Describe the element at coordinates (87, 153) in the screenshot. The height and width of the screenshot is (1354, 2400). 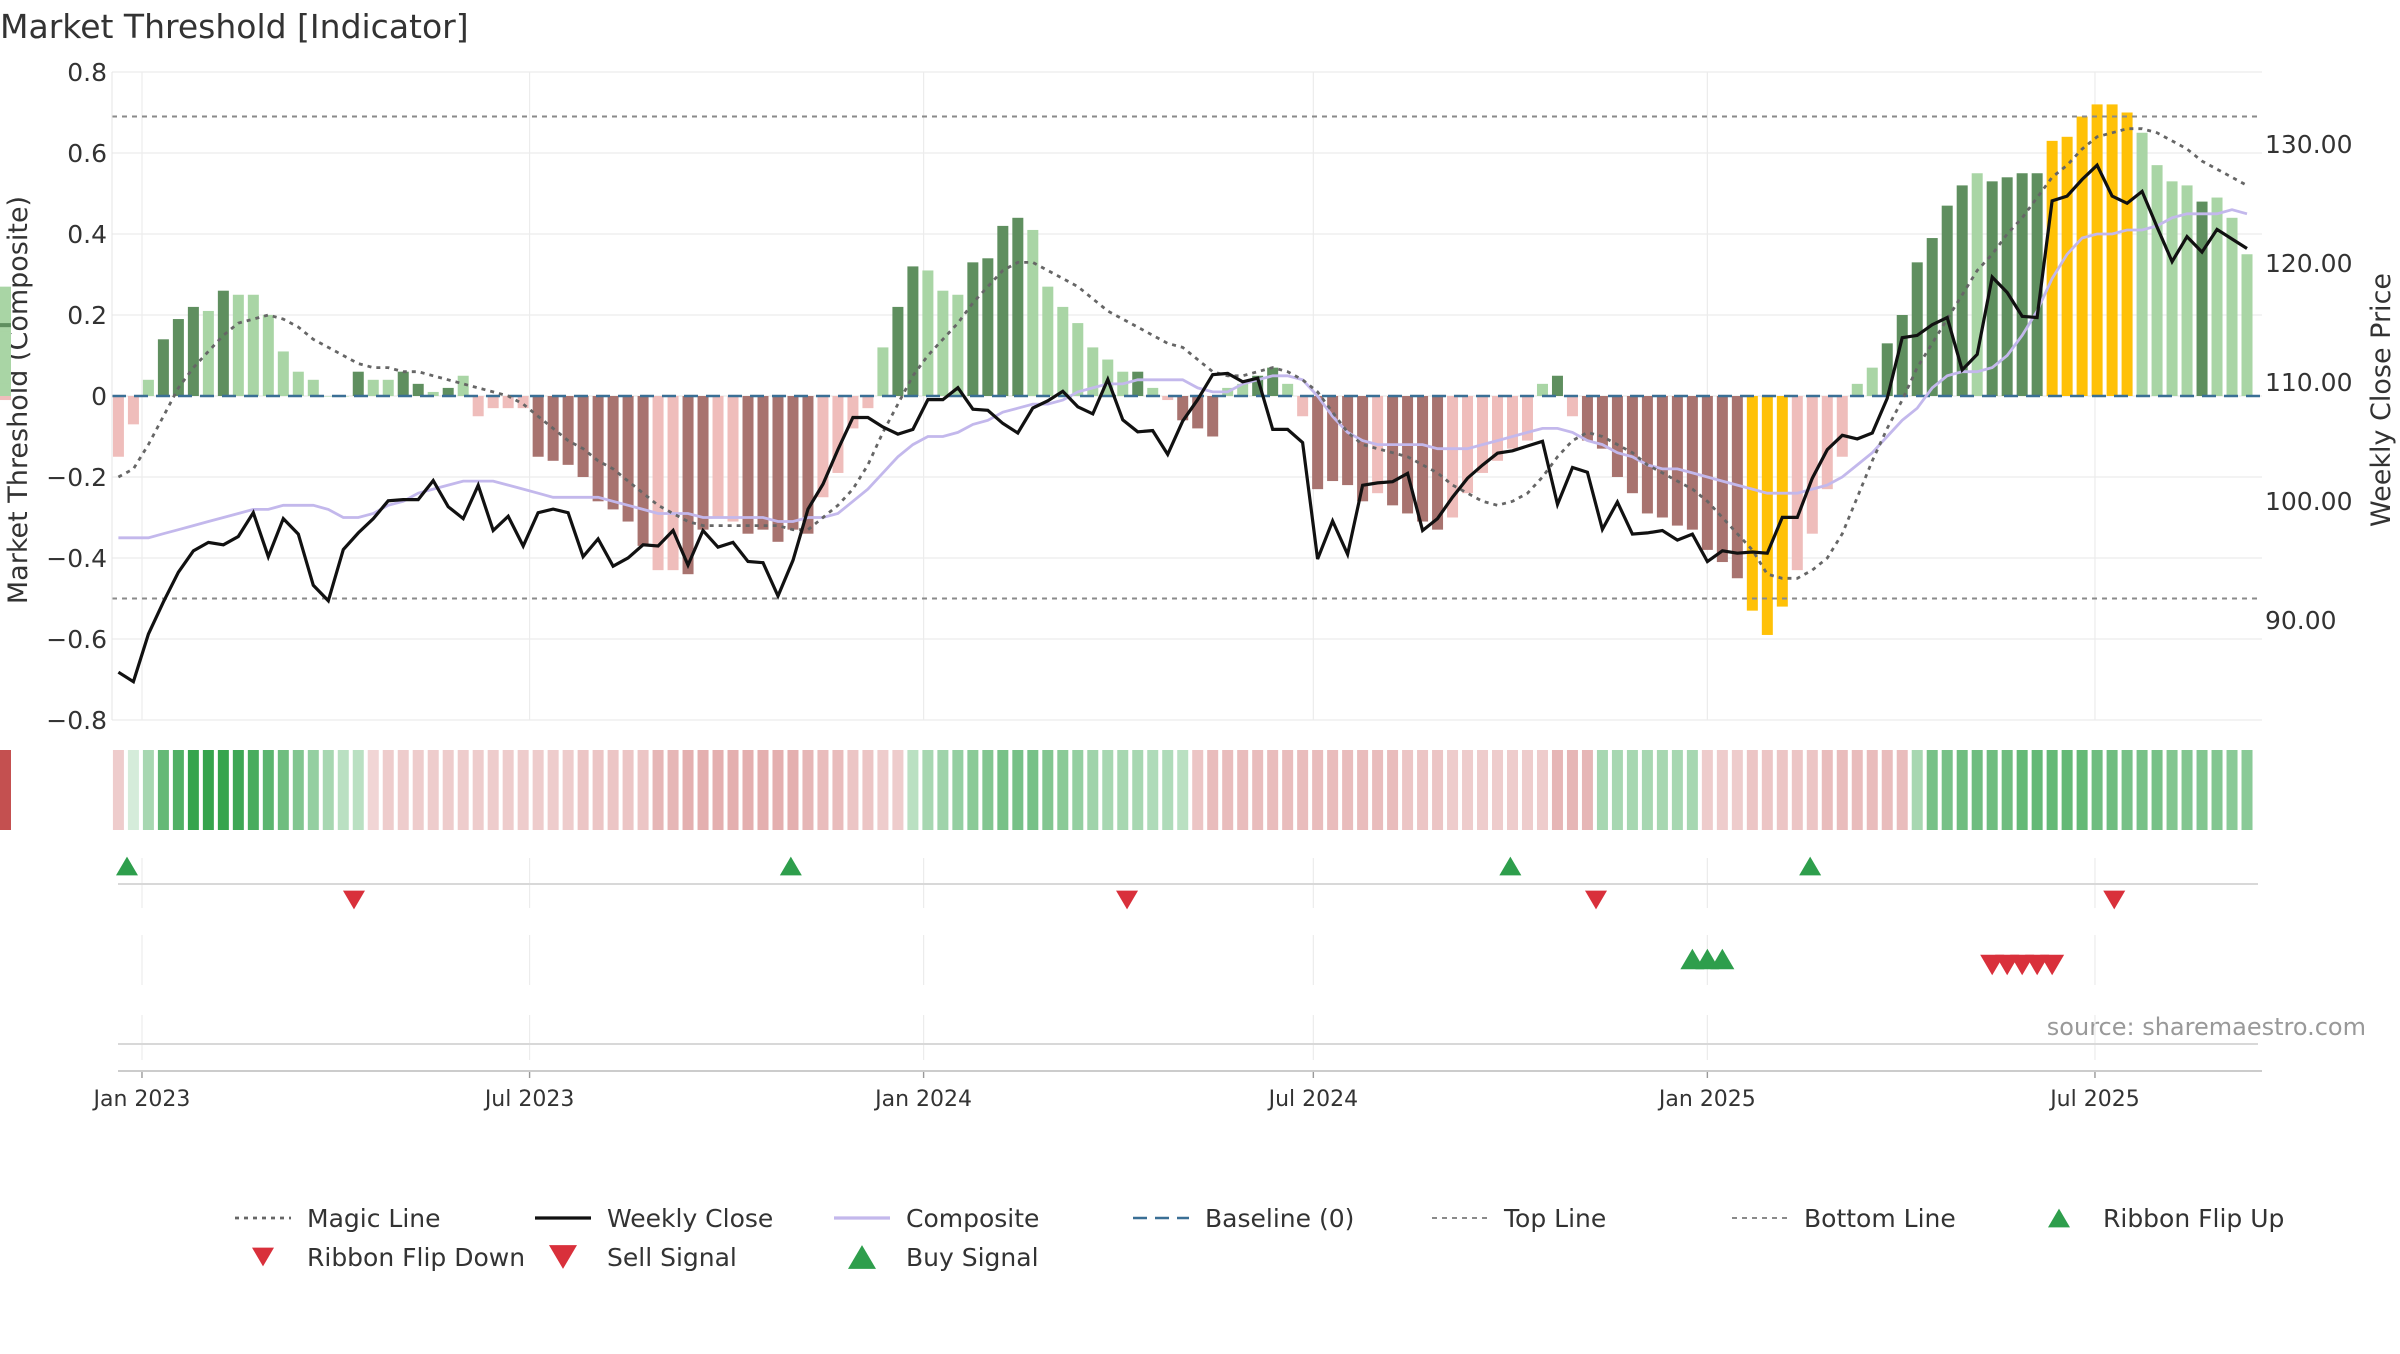
I see `y-tick-label: 0.6` at that location.